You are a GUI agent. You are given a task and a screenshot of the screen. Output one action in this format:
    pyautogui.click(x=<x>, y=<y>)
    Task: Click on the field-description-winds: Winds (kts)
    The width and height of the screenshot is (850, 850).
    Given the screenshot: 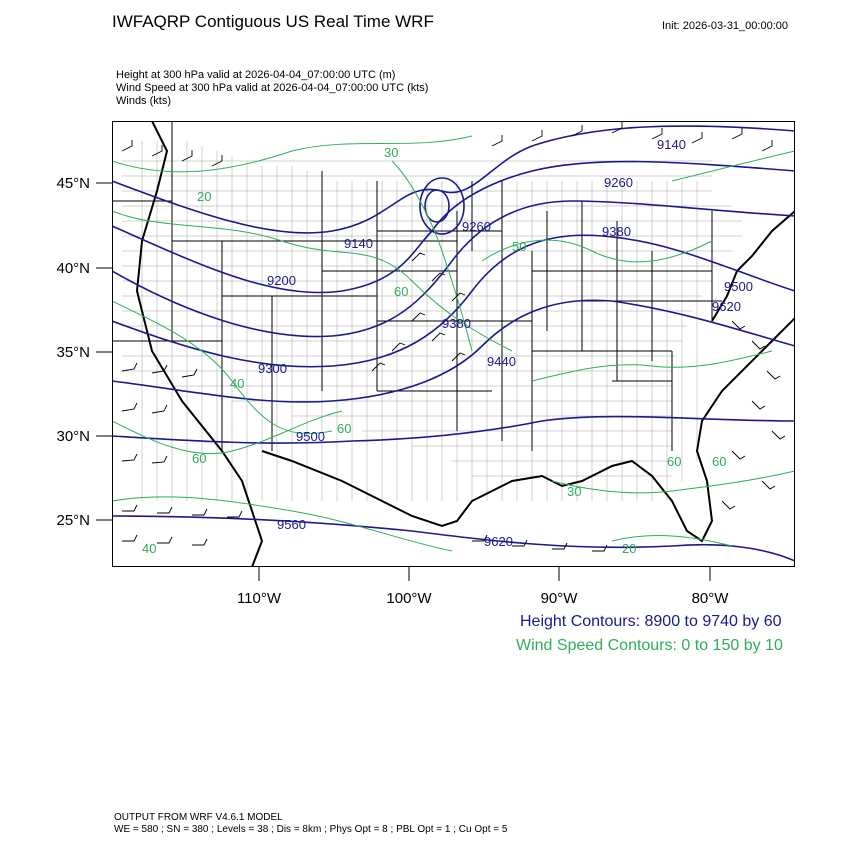 What is the action you would take?
    pyautogui.click(x=143, y=101)
    